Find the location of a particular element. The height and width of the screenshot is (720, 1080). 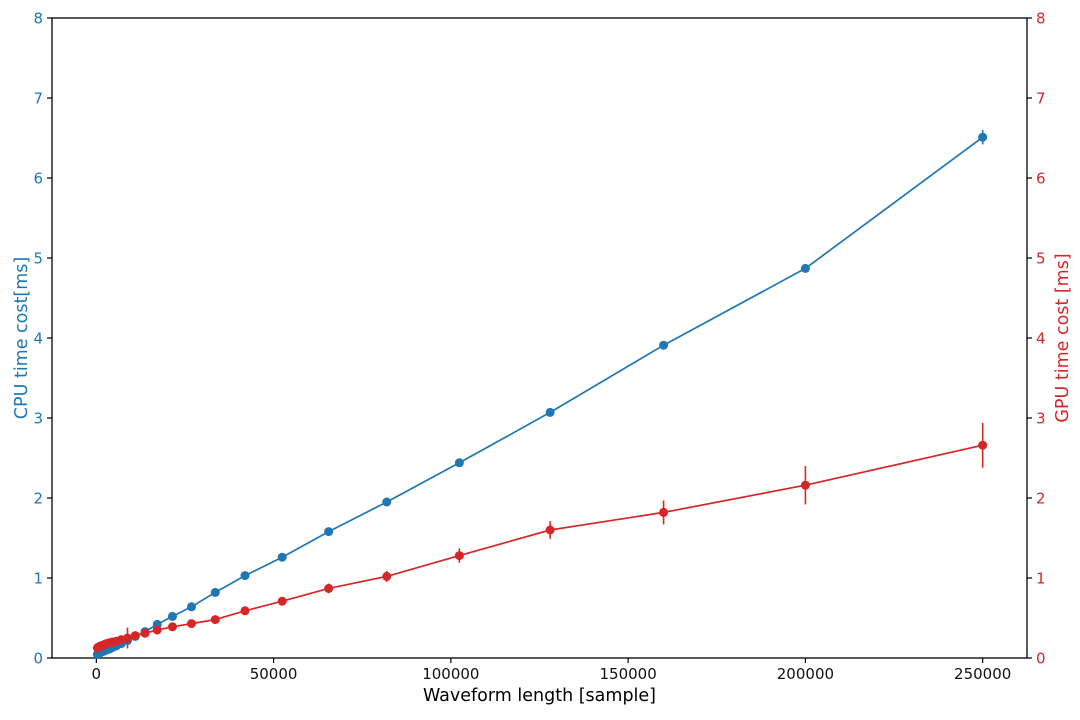

x-axis-label: Waveform length [sample] is located at coordinates (539, 696).